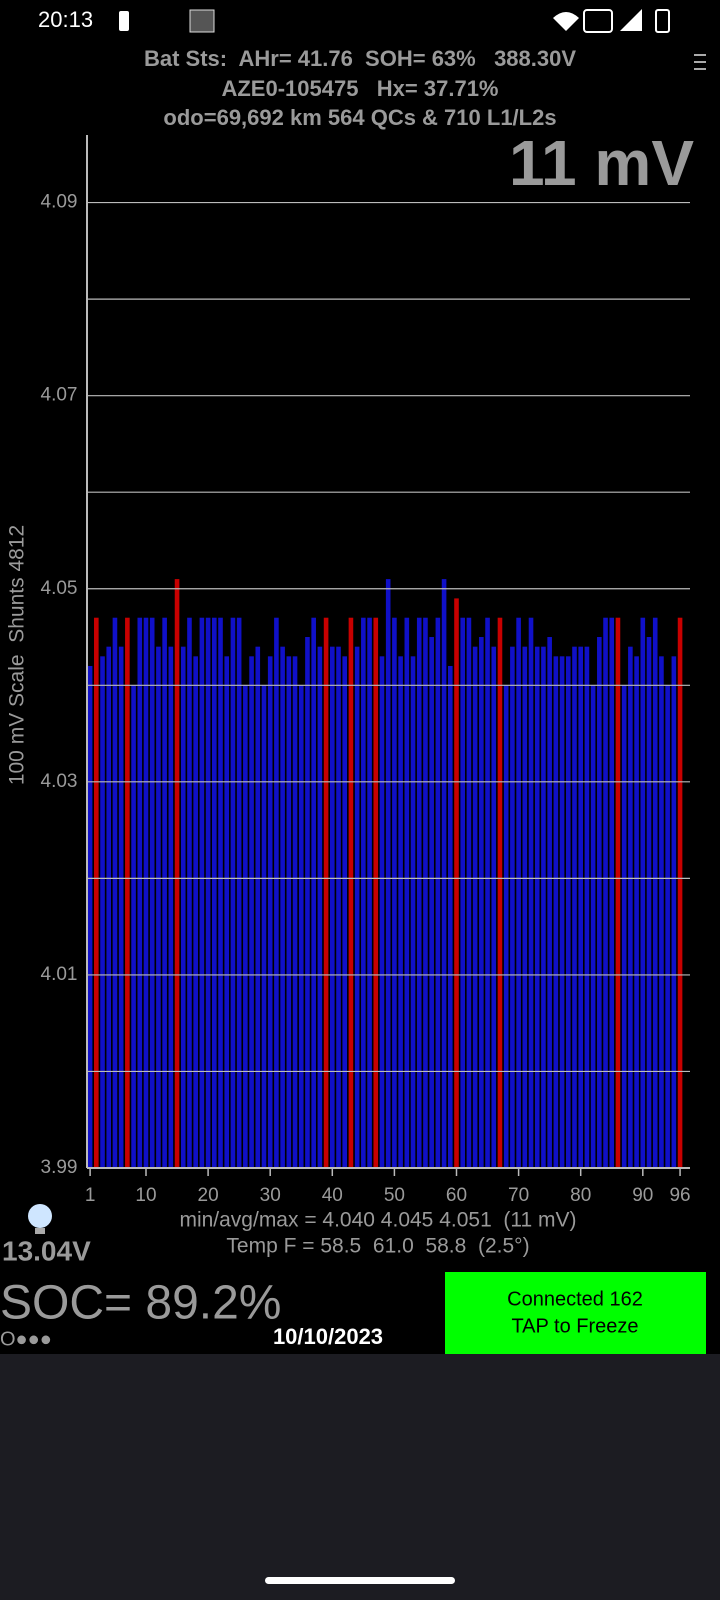 This screenshot has height=1600, width=720. What do you see at coordinates (574, 1326) in the screenshot?
I see `button-text: TAP to Freeze` at bounding box center [574, 1326].